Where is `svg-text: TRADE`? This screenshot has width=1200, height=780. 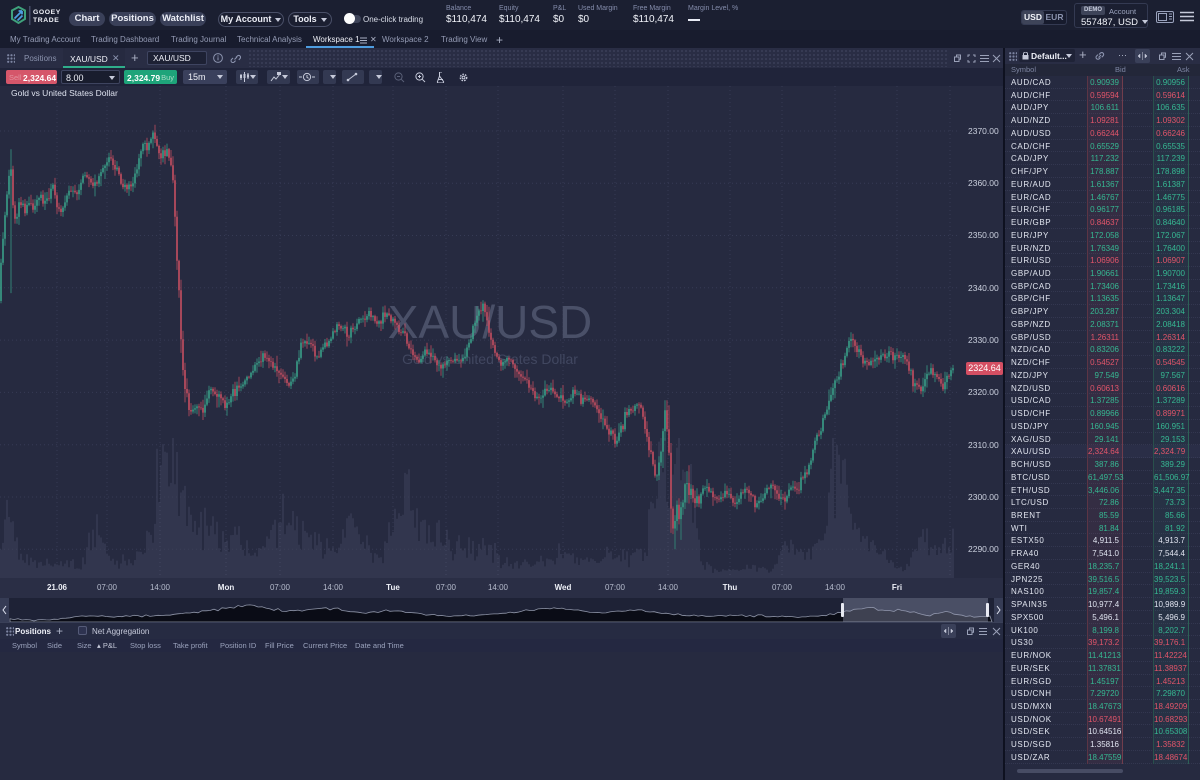
svg-text: TRADE is located at coordinates (46, 20).